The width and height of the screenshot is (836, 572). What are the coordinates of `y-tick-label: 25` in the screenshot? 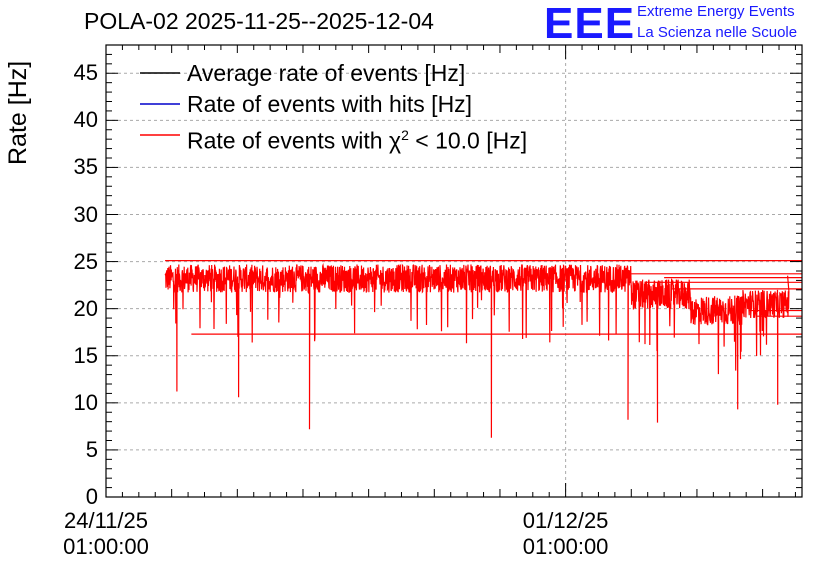 It's located at (85, 261).